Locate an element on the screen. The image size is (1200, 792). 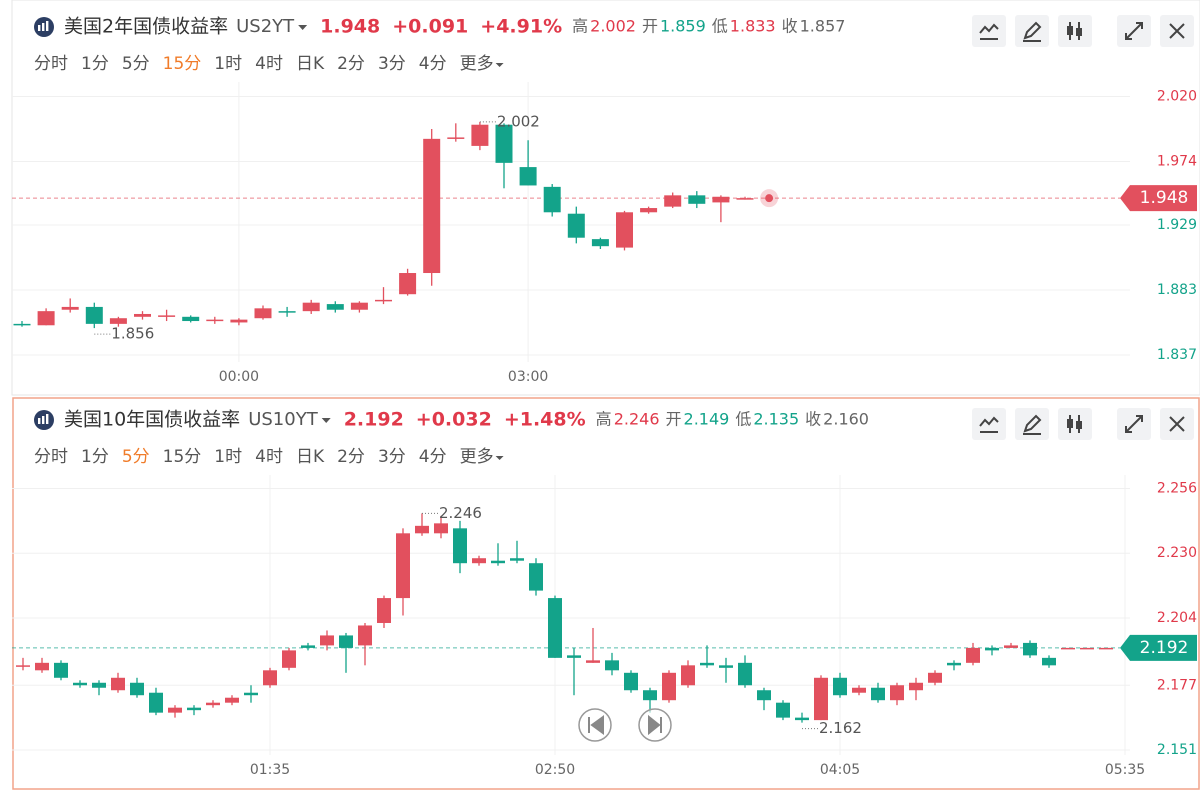
price-tag-label: 1.948 is located at coordinates (1164, 198).